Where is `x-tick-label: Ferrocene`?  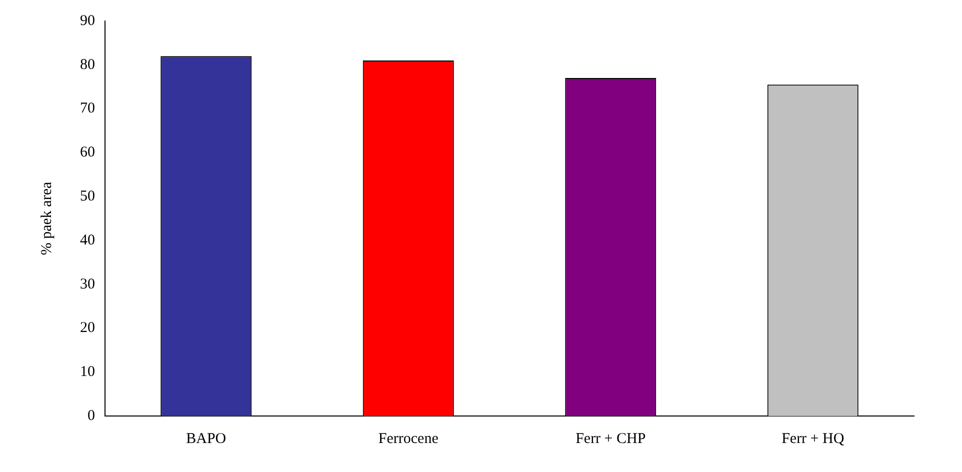
x-tick-label: Ferrocene is located at coordinates (408, 438).